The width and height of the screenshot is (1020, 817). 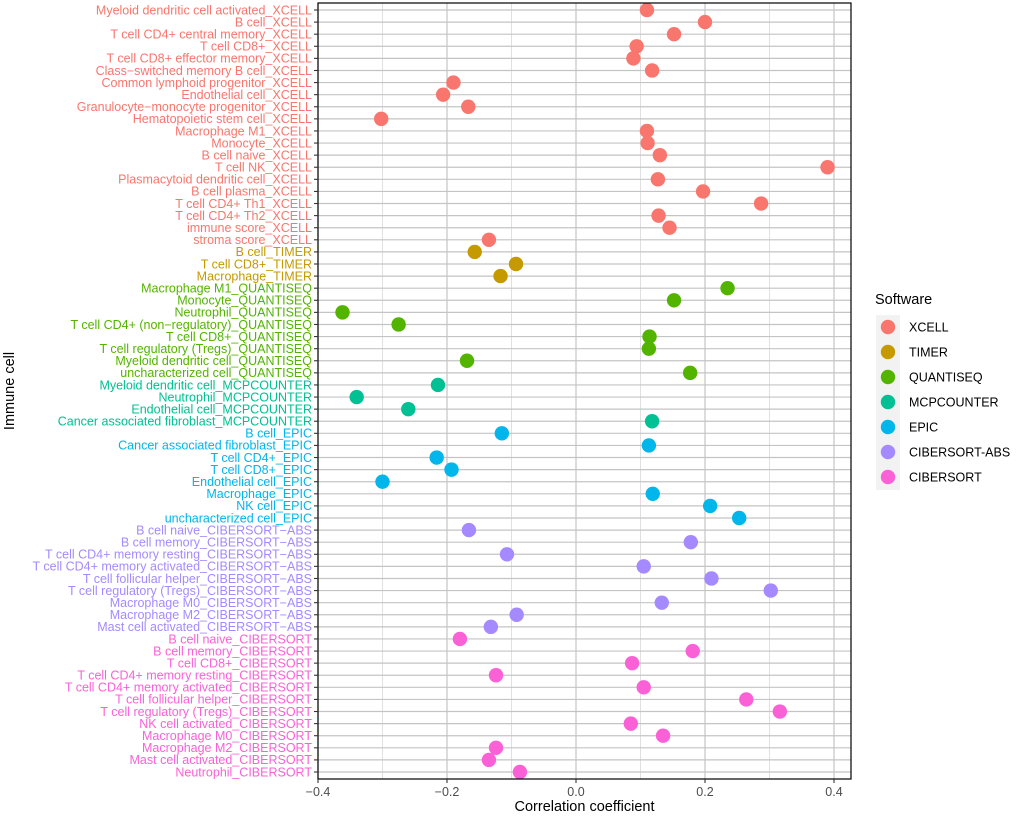 I want to click on y-tick-label: Cancer associated fibroblast_MCPCOUNTER, so click(x=185, y=422).